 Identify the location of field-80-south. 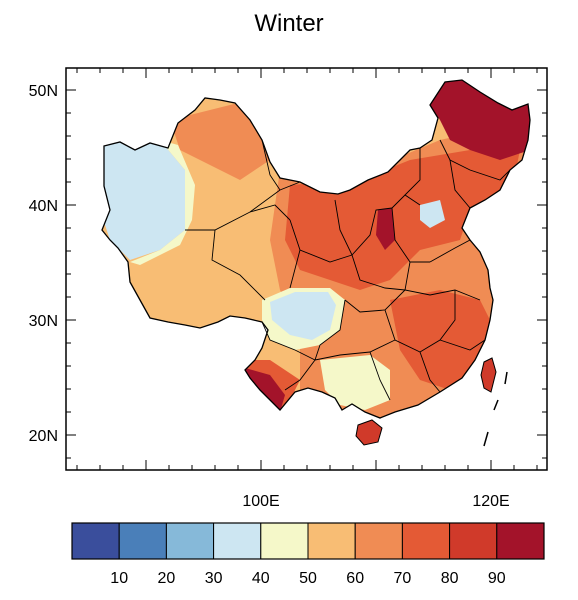
(442, 340).